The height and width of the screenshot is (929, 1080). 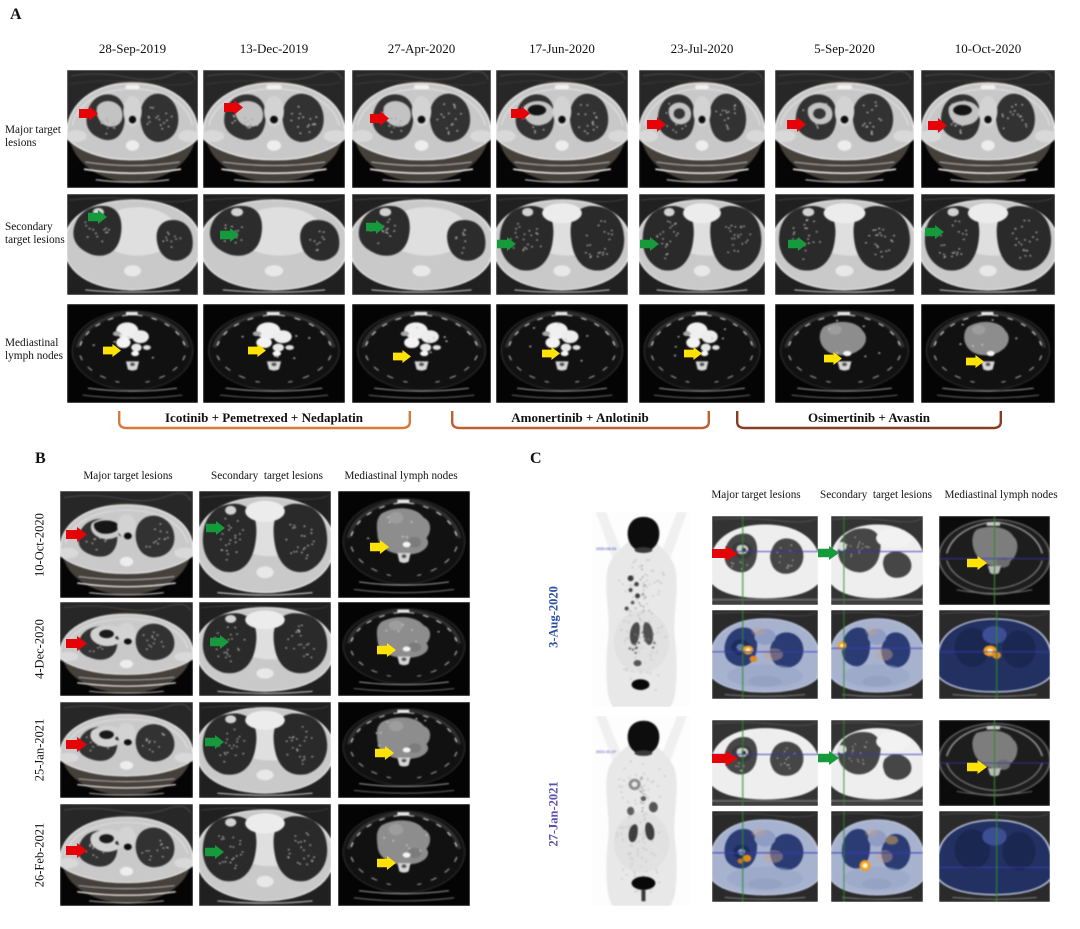 I want to click on svg-text: 2020-08-03, so click(x=606, y=548).